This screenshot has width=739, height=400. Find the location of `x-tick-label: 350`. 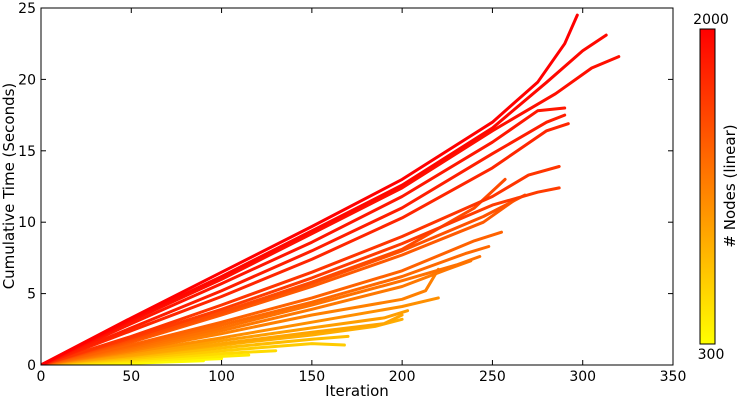

x-tick-label: 350 is located at coordinates (673, 377).